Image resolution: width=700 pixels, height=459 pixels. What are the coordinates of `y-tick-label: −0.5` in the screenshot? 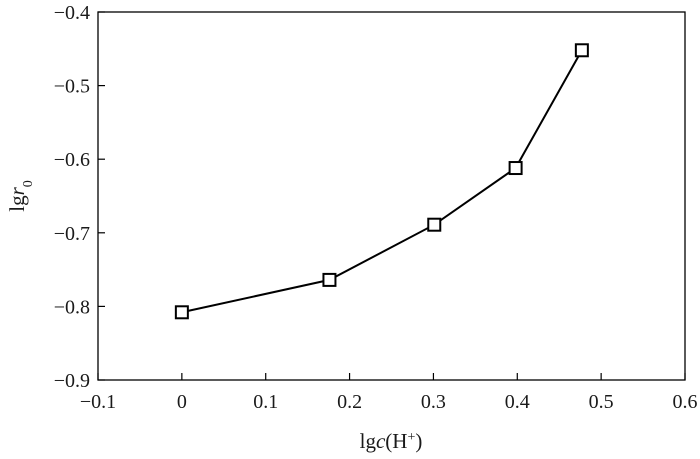 It's located at (72, 87).